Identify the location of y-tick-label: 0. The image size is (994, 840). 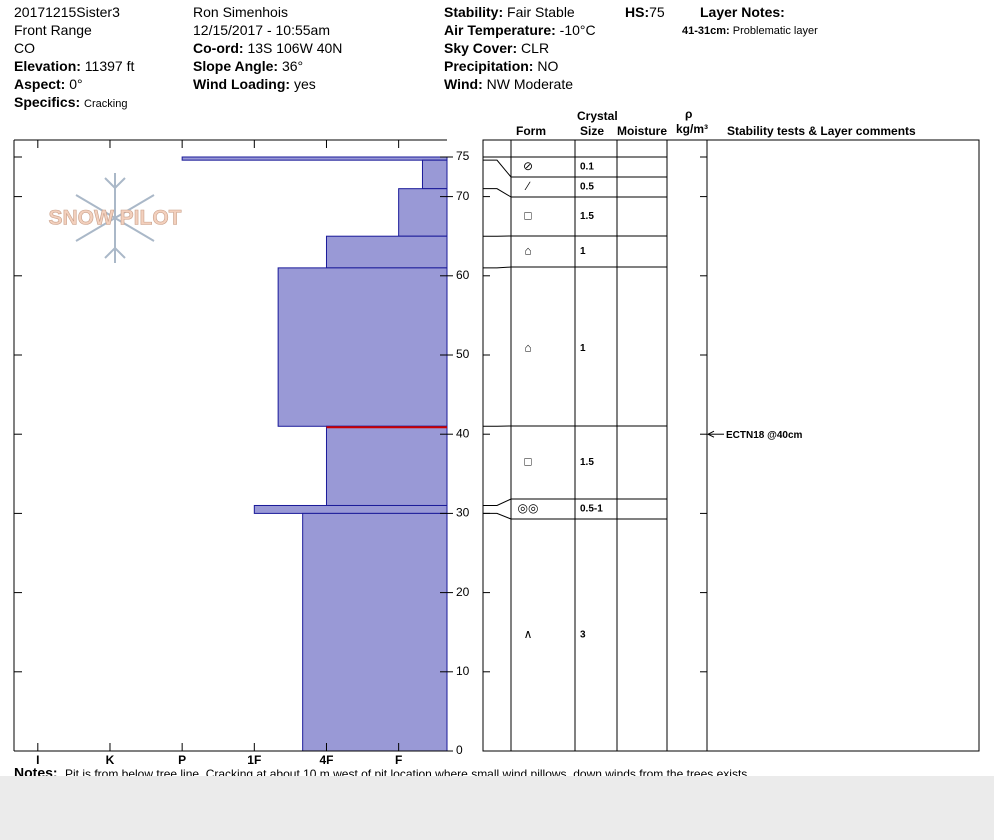
(459, 750).